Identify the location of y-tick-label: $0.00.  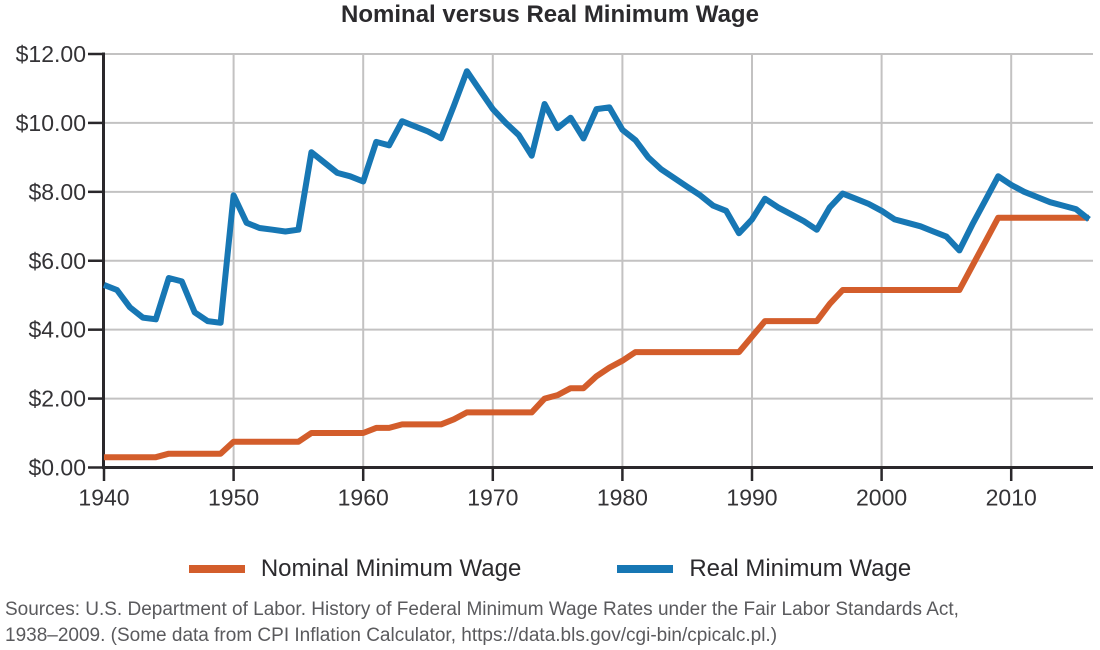
(57, 468).